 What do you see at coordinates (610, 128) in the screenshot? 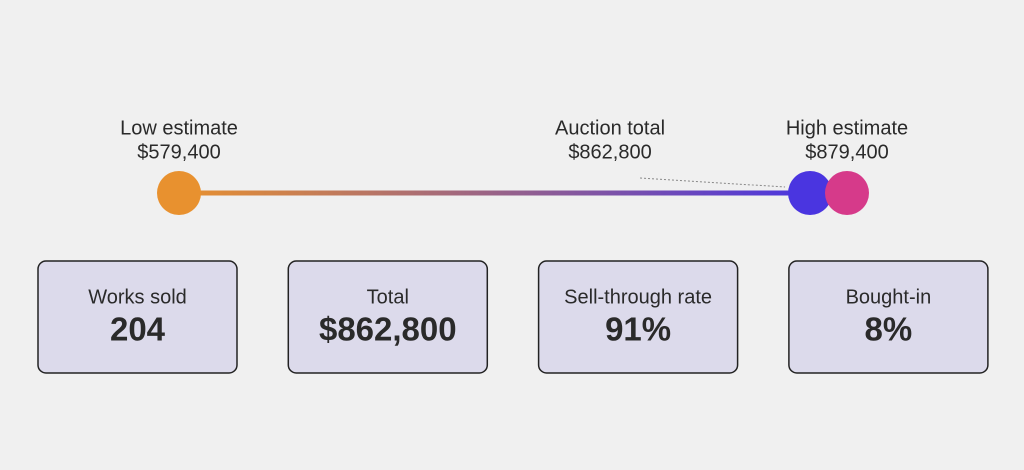
I see `marker-label: Auction total` at bounding box center [610, 128].